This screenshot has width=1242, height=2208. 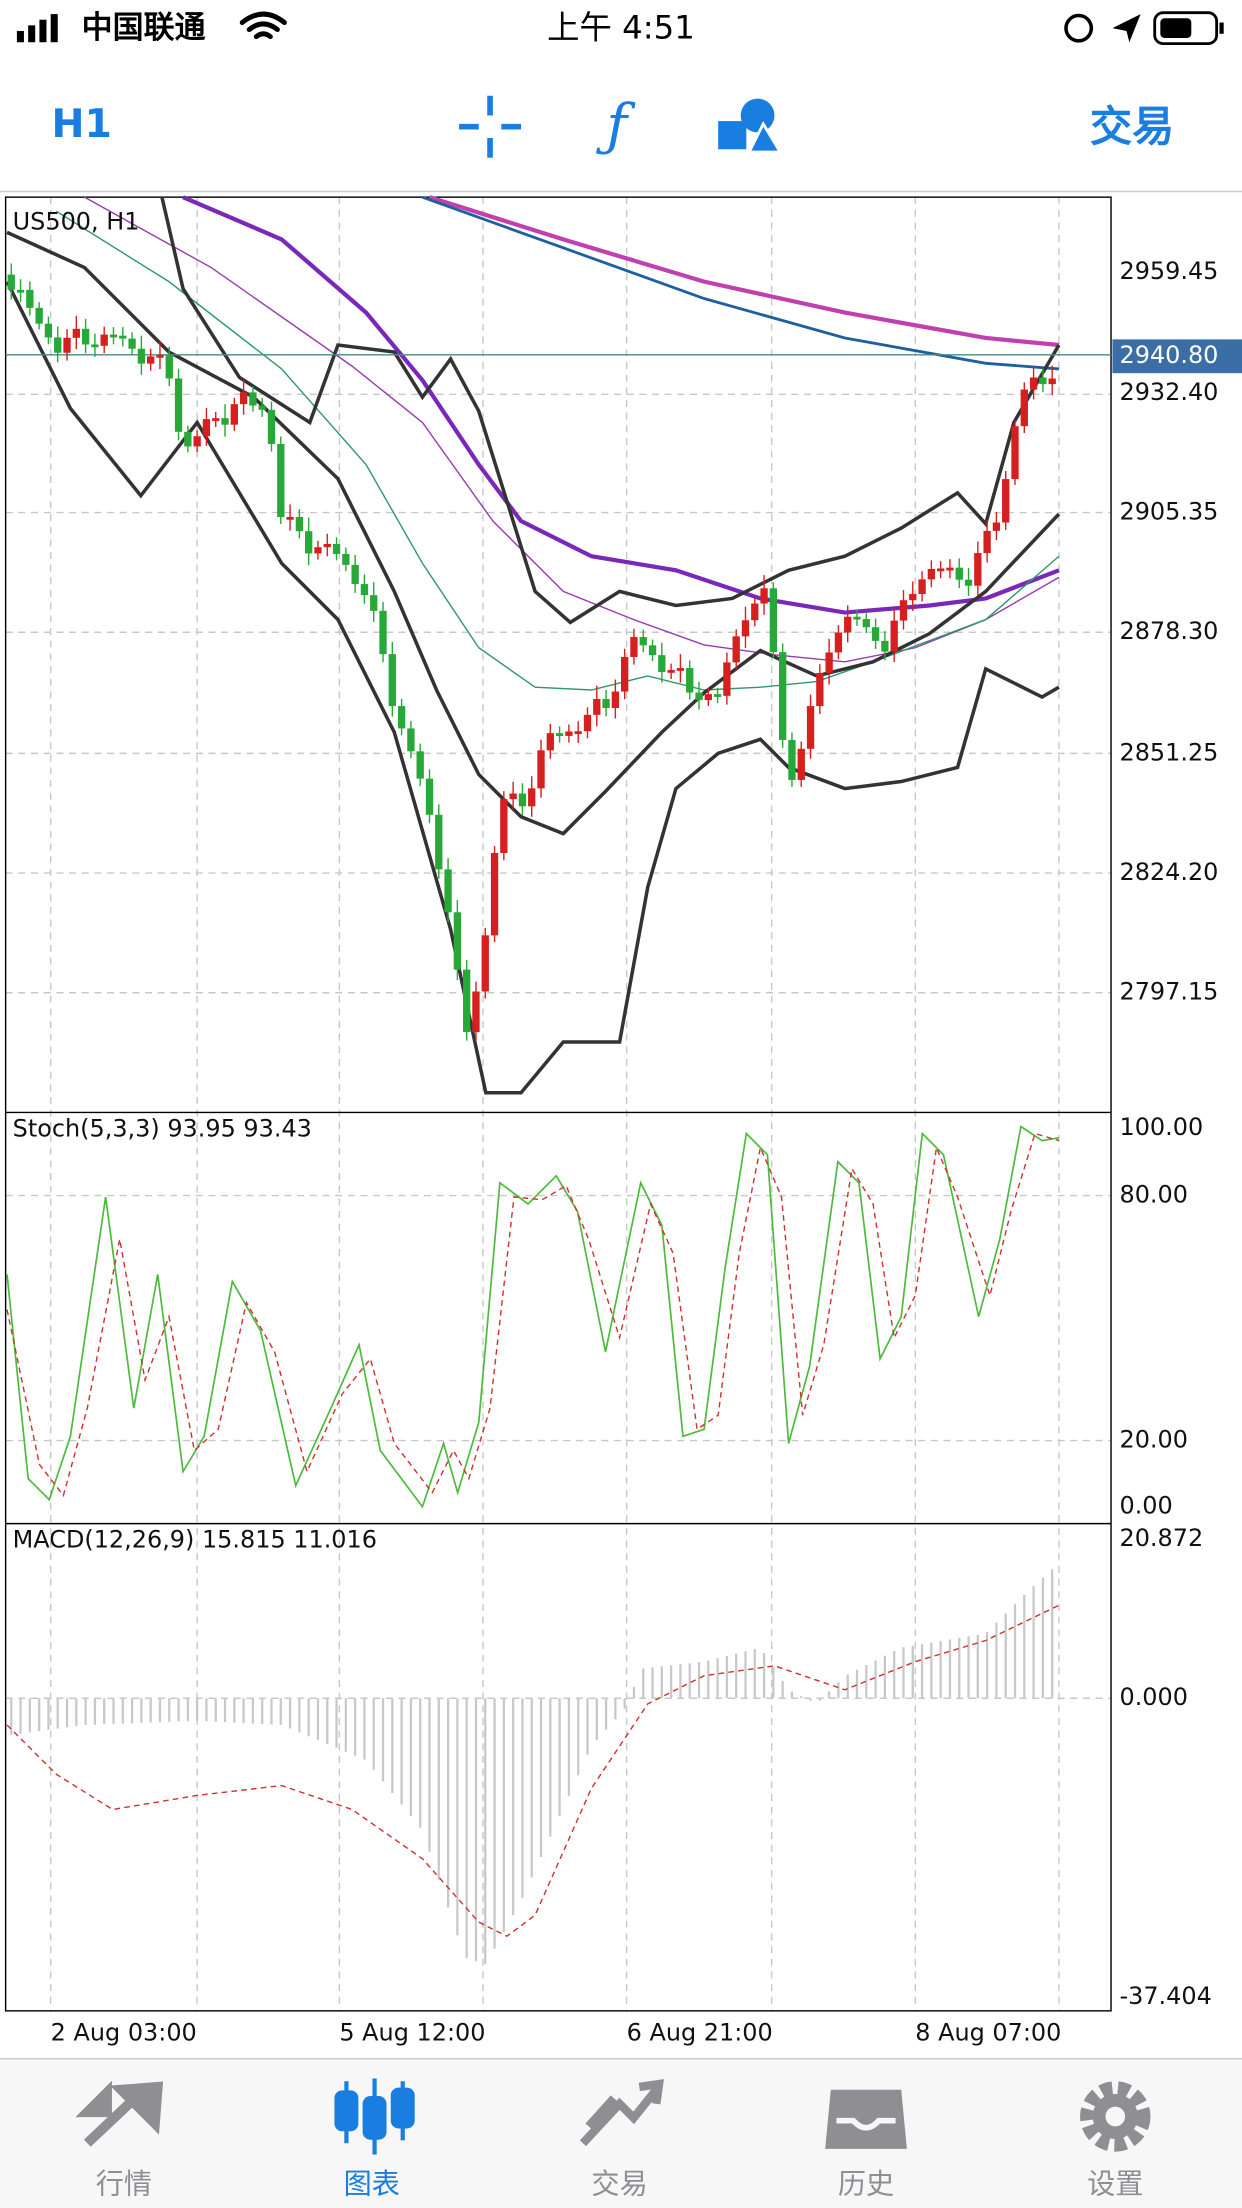 What do you see at coordinates (195, 1540) in the screenshot?
I see `macd-label: MACD(12,26,9) 15.815 11.016` at bounding box center [195, 1540].